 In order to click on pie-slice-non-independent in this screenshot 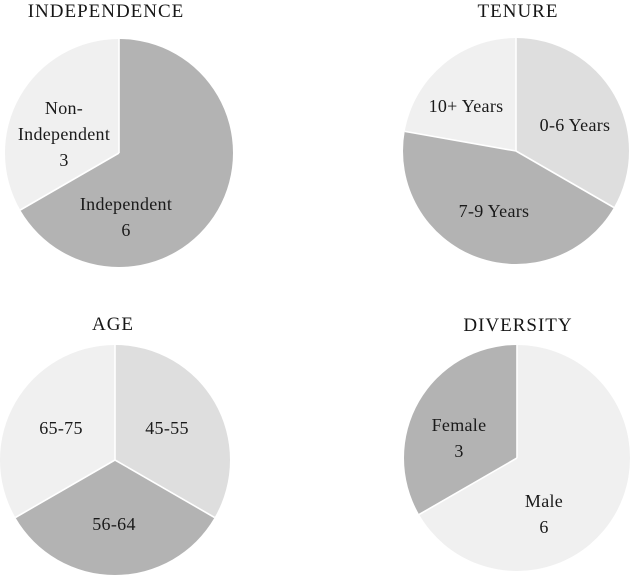, I will do `click(61, 124)`.